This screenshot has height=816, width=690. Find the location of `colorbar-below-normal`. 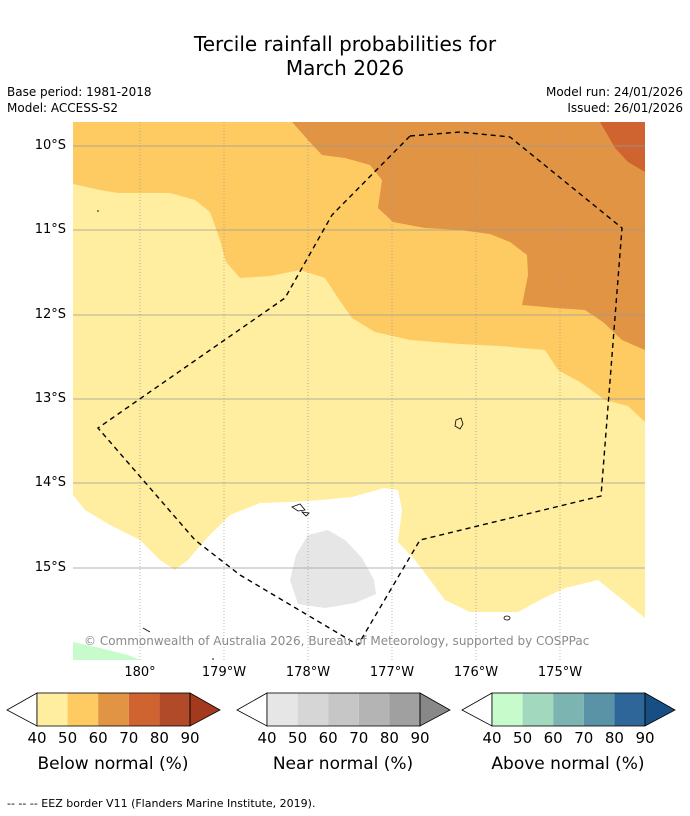

colorbar-below-normal is located at coordinates (113, 709).